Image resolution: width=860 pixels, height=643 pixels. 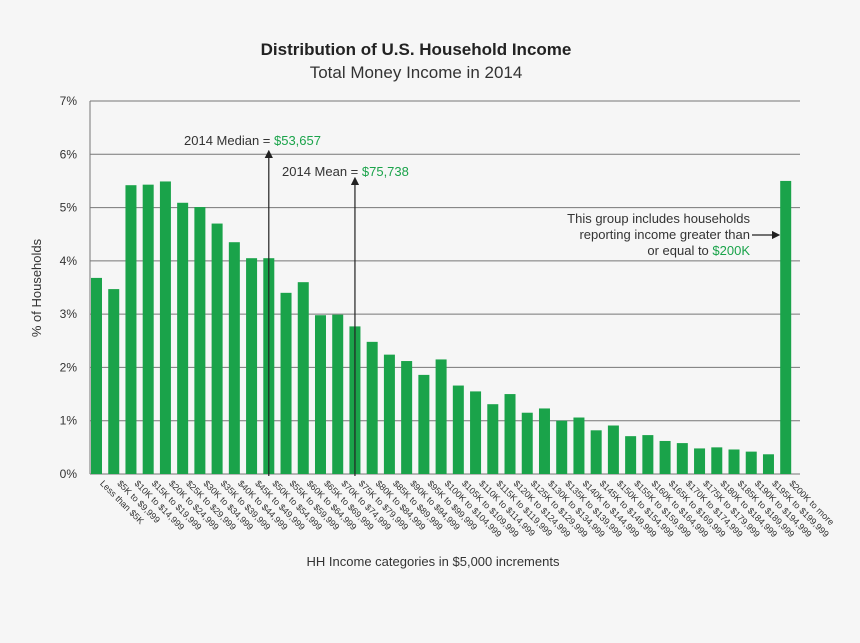 I want to click on y-tick-label: 4%, so click(x=69, y=261).